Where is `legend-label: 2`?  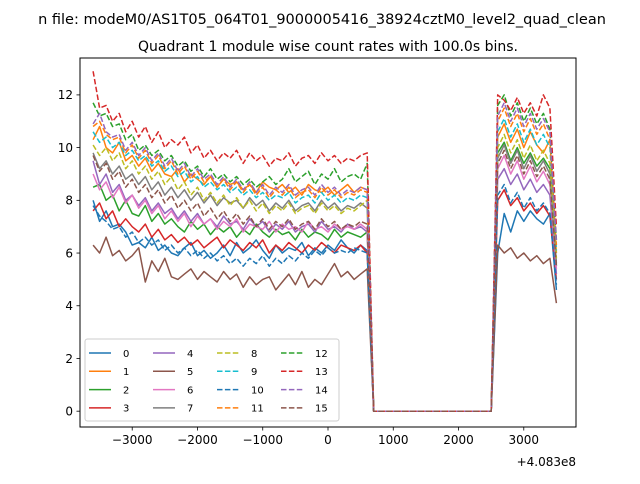 legend-label: 2 is located at coordinates (126, 390).